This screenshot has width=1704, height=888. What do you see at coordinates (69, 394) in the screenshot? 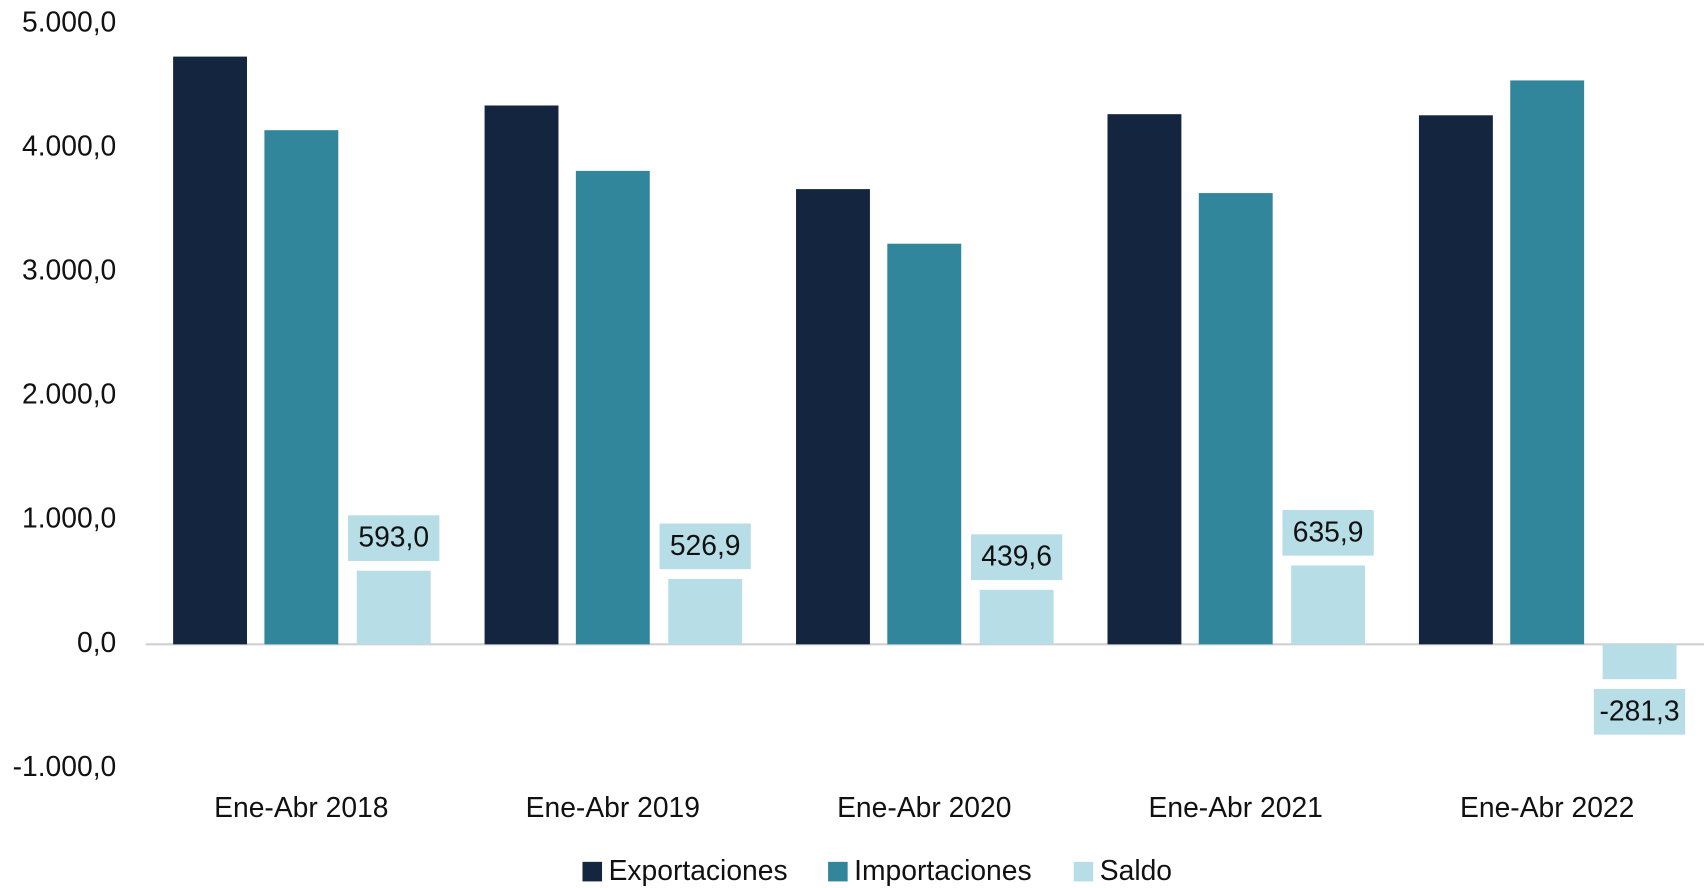
I see `y-tick-label: 2.000,0` at bounding box center [69, 394].